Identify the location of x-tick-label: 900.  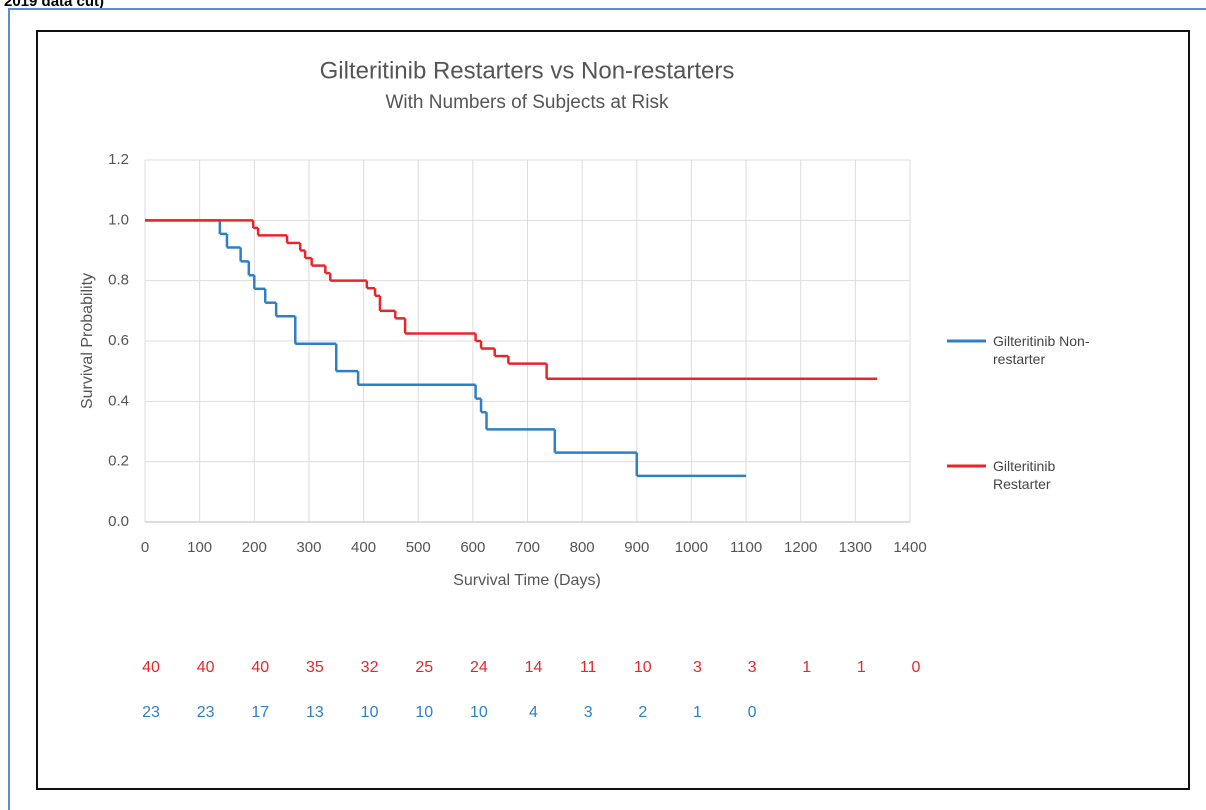
(636, 547).